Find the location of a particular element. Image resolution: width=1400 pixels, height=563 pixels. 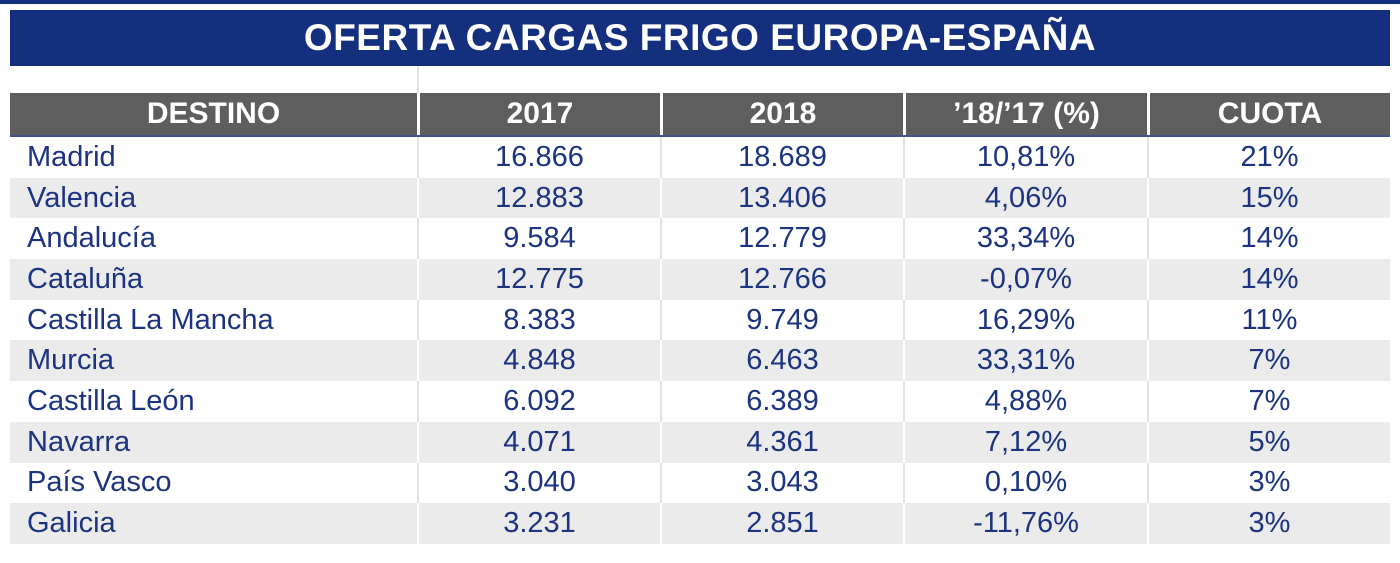

table-row-catalu-a: Cataluña 12.775 12.766 -0,07% 14% is located at coordinates (700, 279).